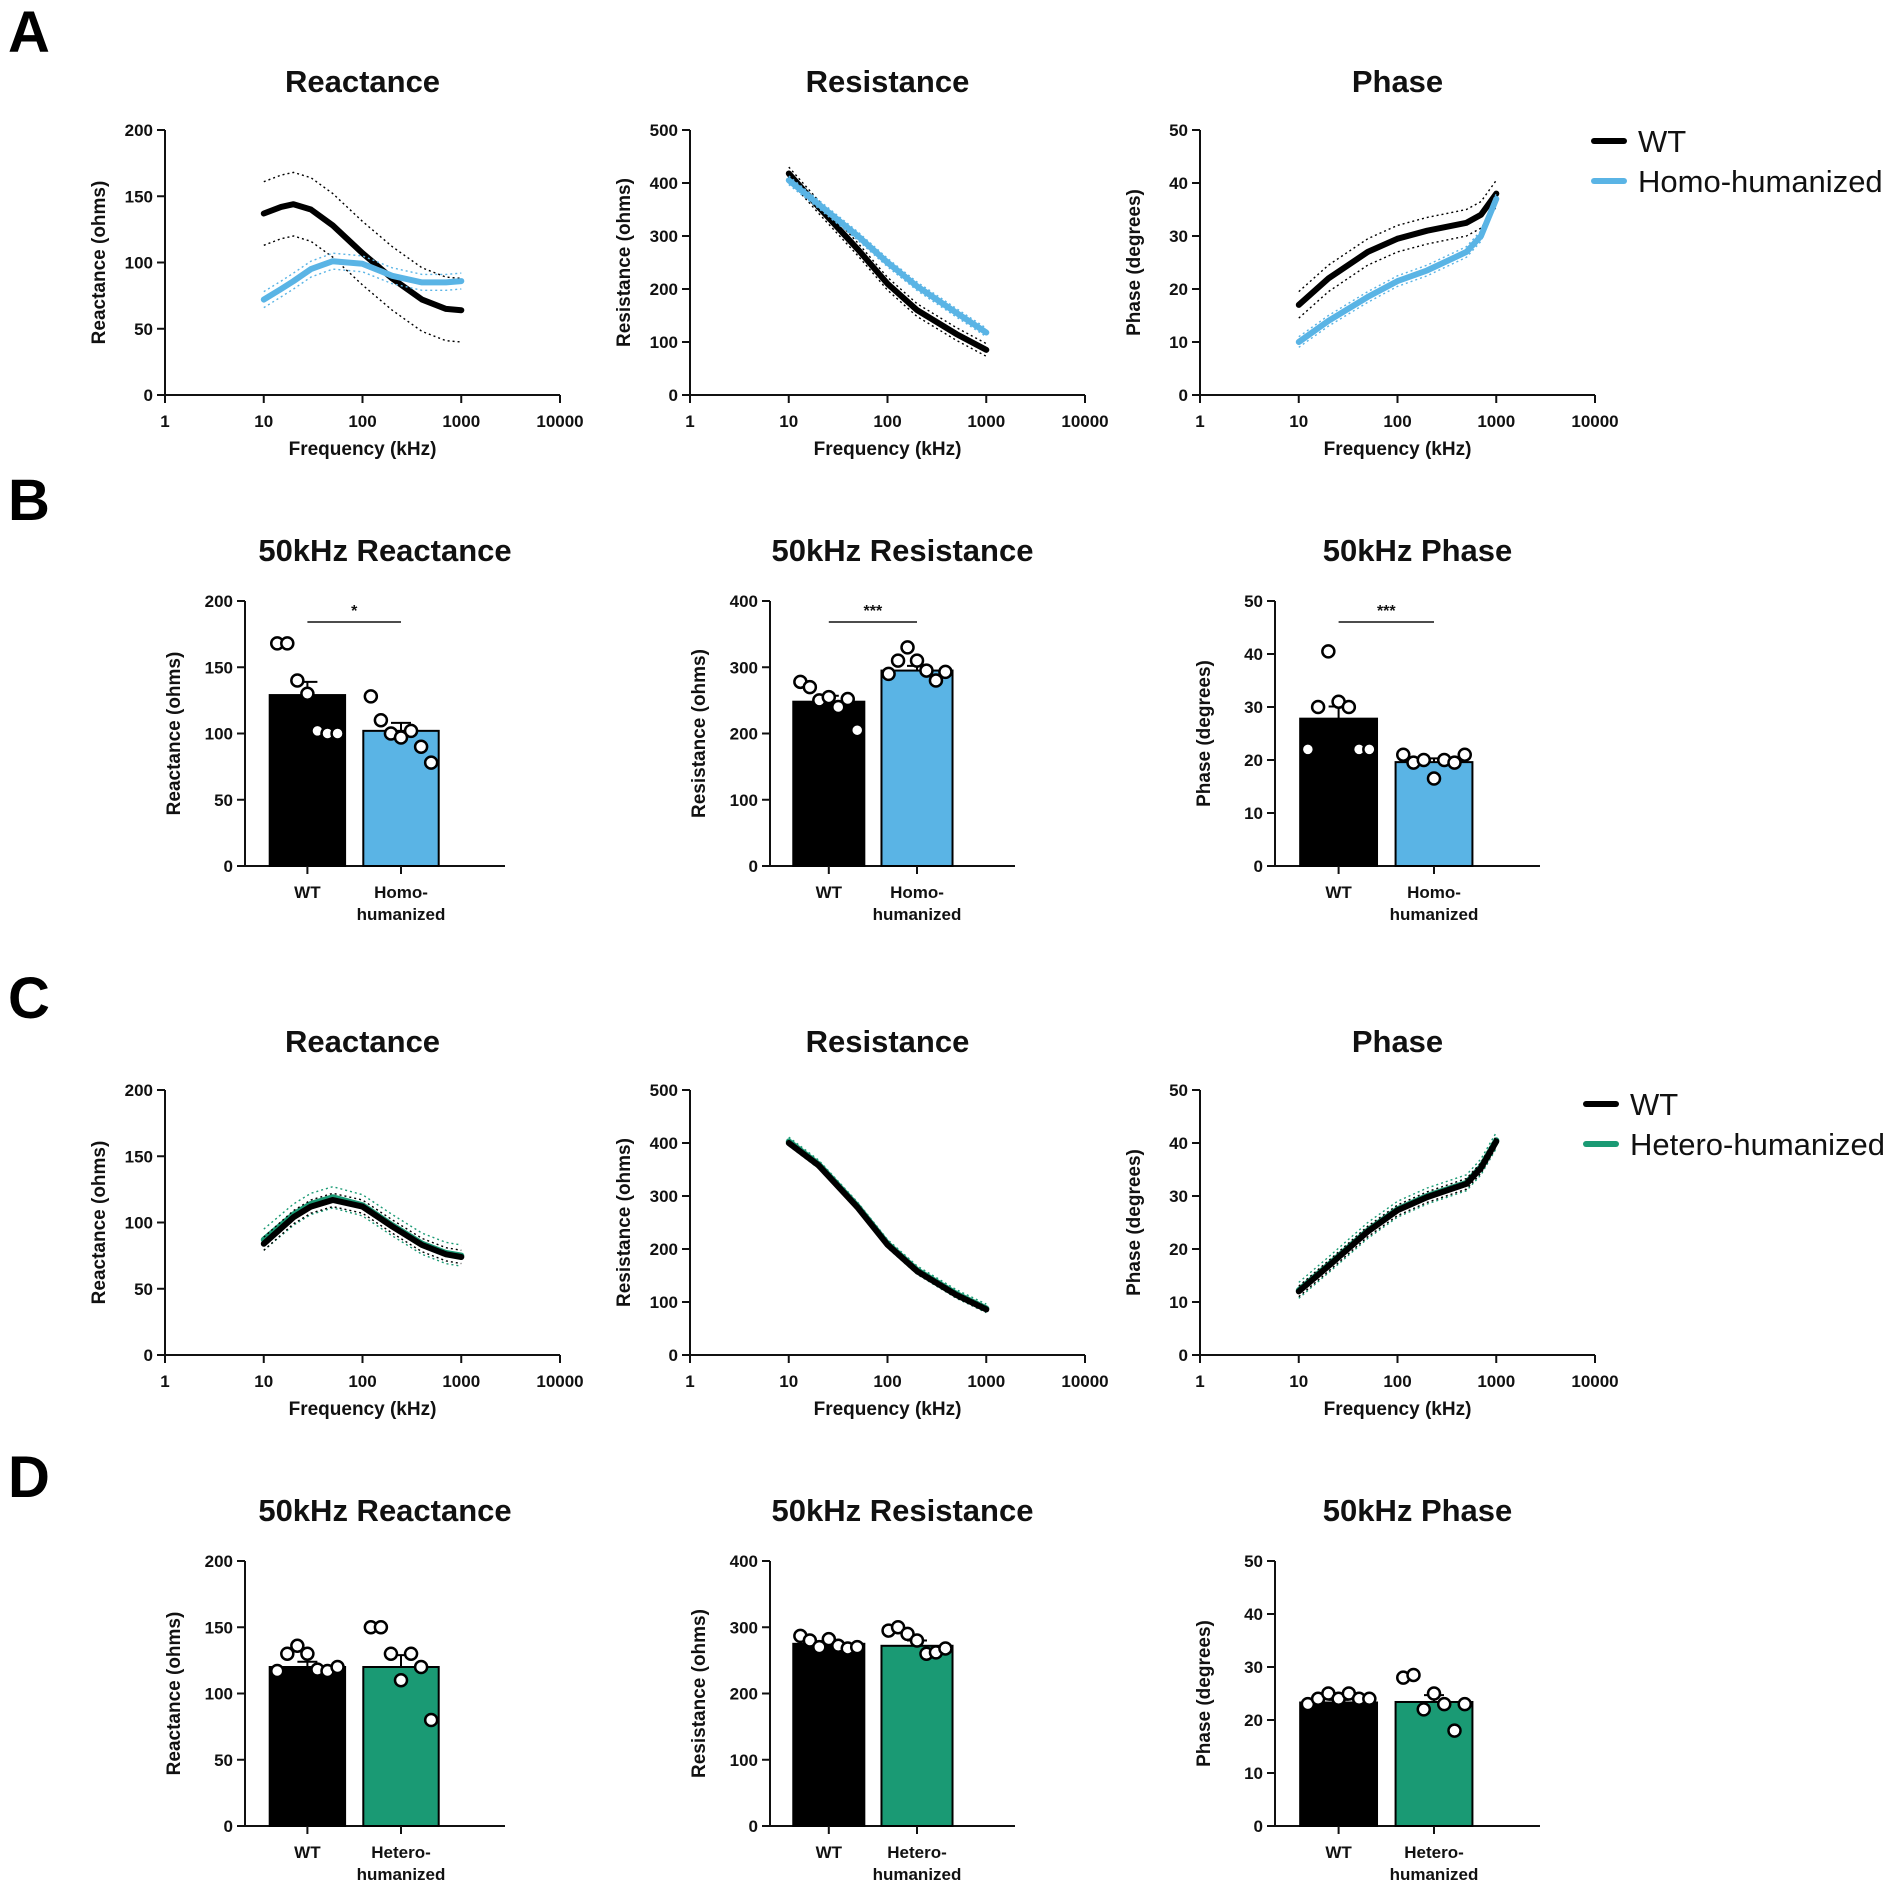 This screenshot has width=1901, height=1886. What do you see at coordinates (1199, 421) in the screenshot?
I see `x-tick-label: 1` at bounding box center [1199, 421].